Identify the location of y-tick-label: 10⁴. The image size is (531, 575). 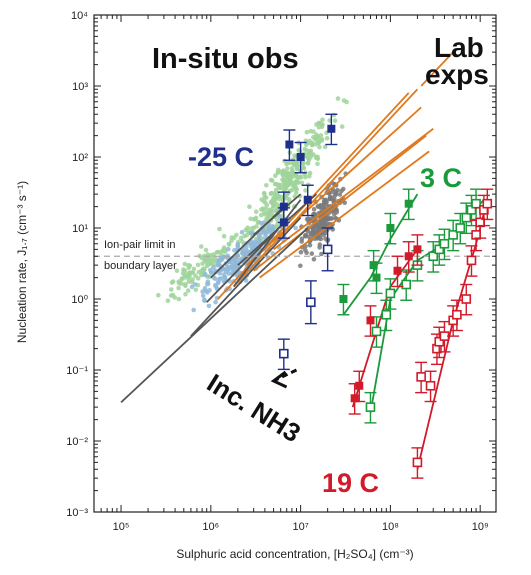
(79, 16).